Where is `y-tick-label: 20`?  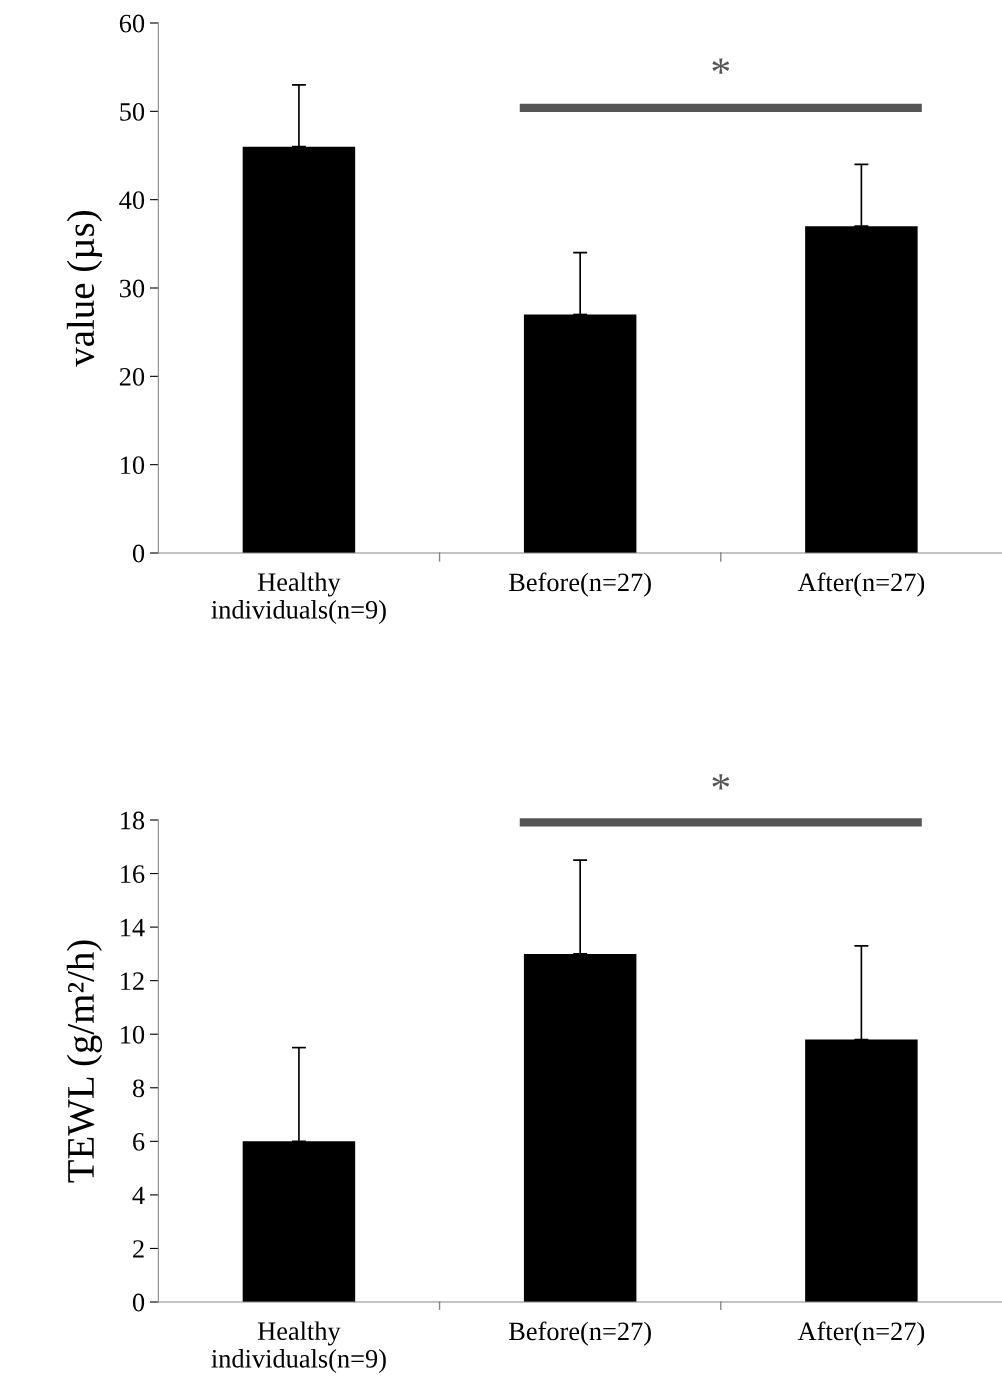
y-tick-label: 20 is located at coordinates (132, 376).